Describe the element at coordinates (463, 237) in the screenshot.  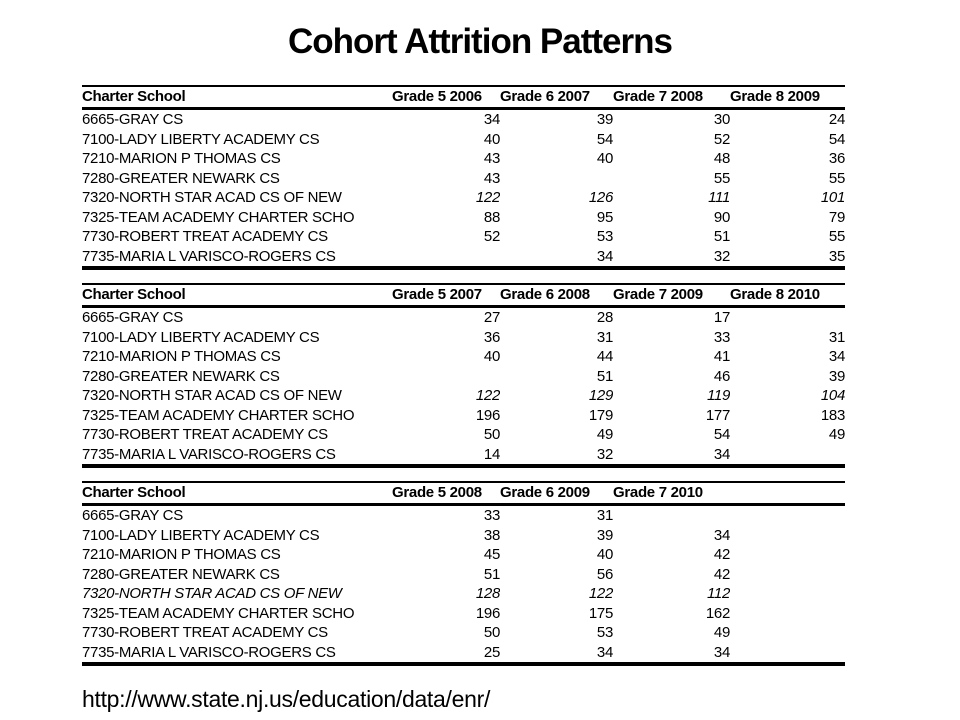
I see `table-row: 7730-ROBERT TREAT ACADEMY CS 52 53 51 55` at that location.